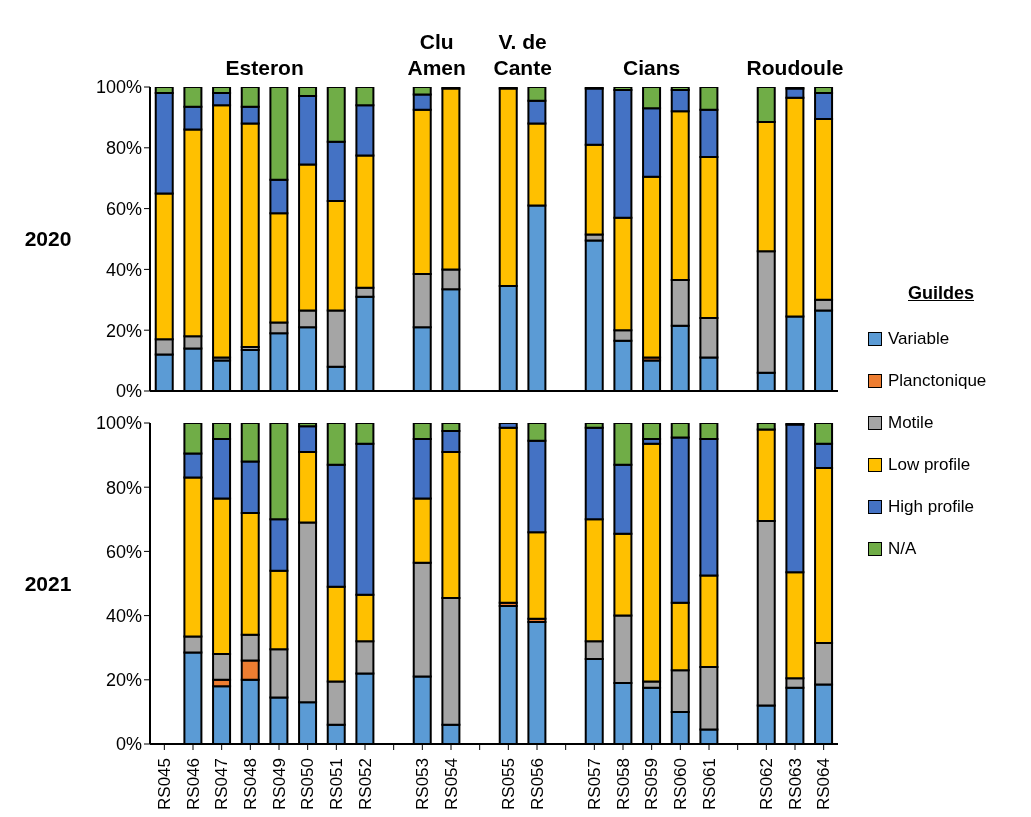 This screenshot has width=1031, height=817. What do you see at coordinates (652, 68) in the screenshot?
I see `text: Cians` at bounding box center [652, 68].